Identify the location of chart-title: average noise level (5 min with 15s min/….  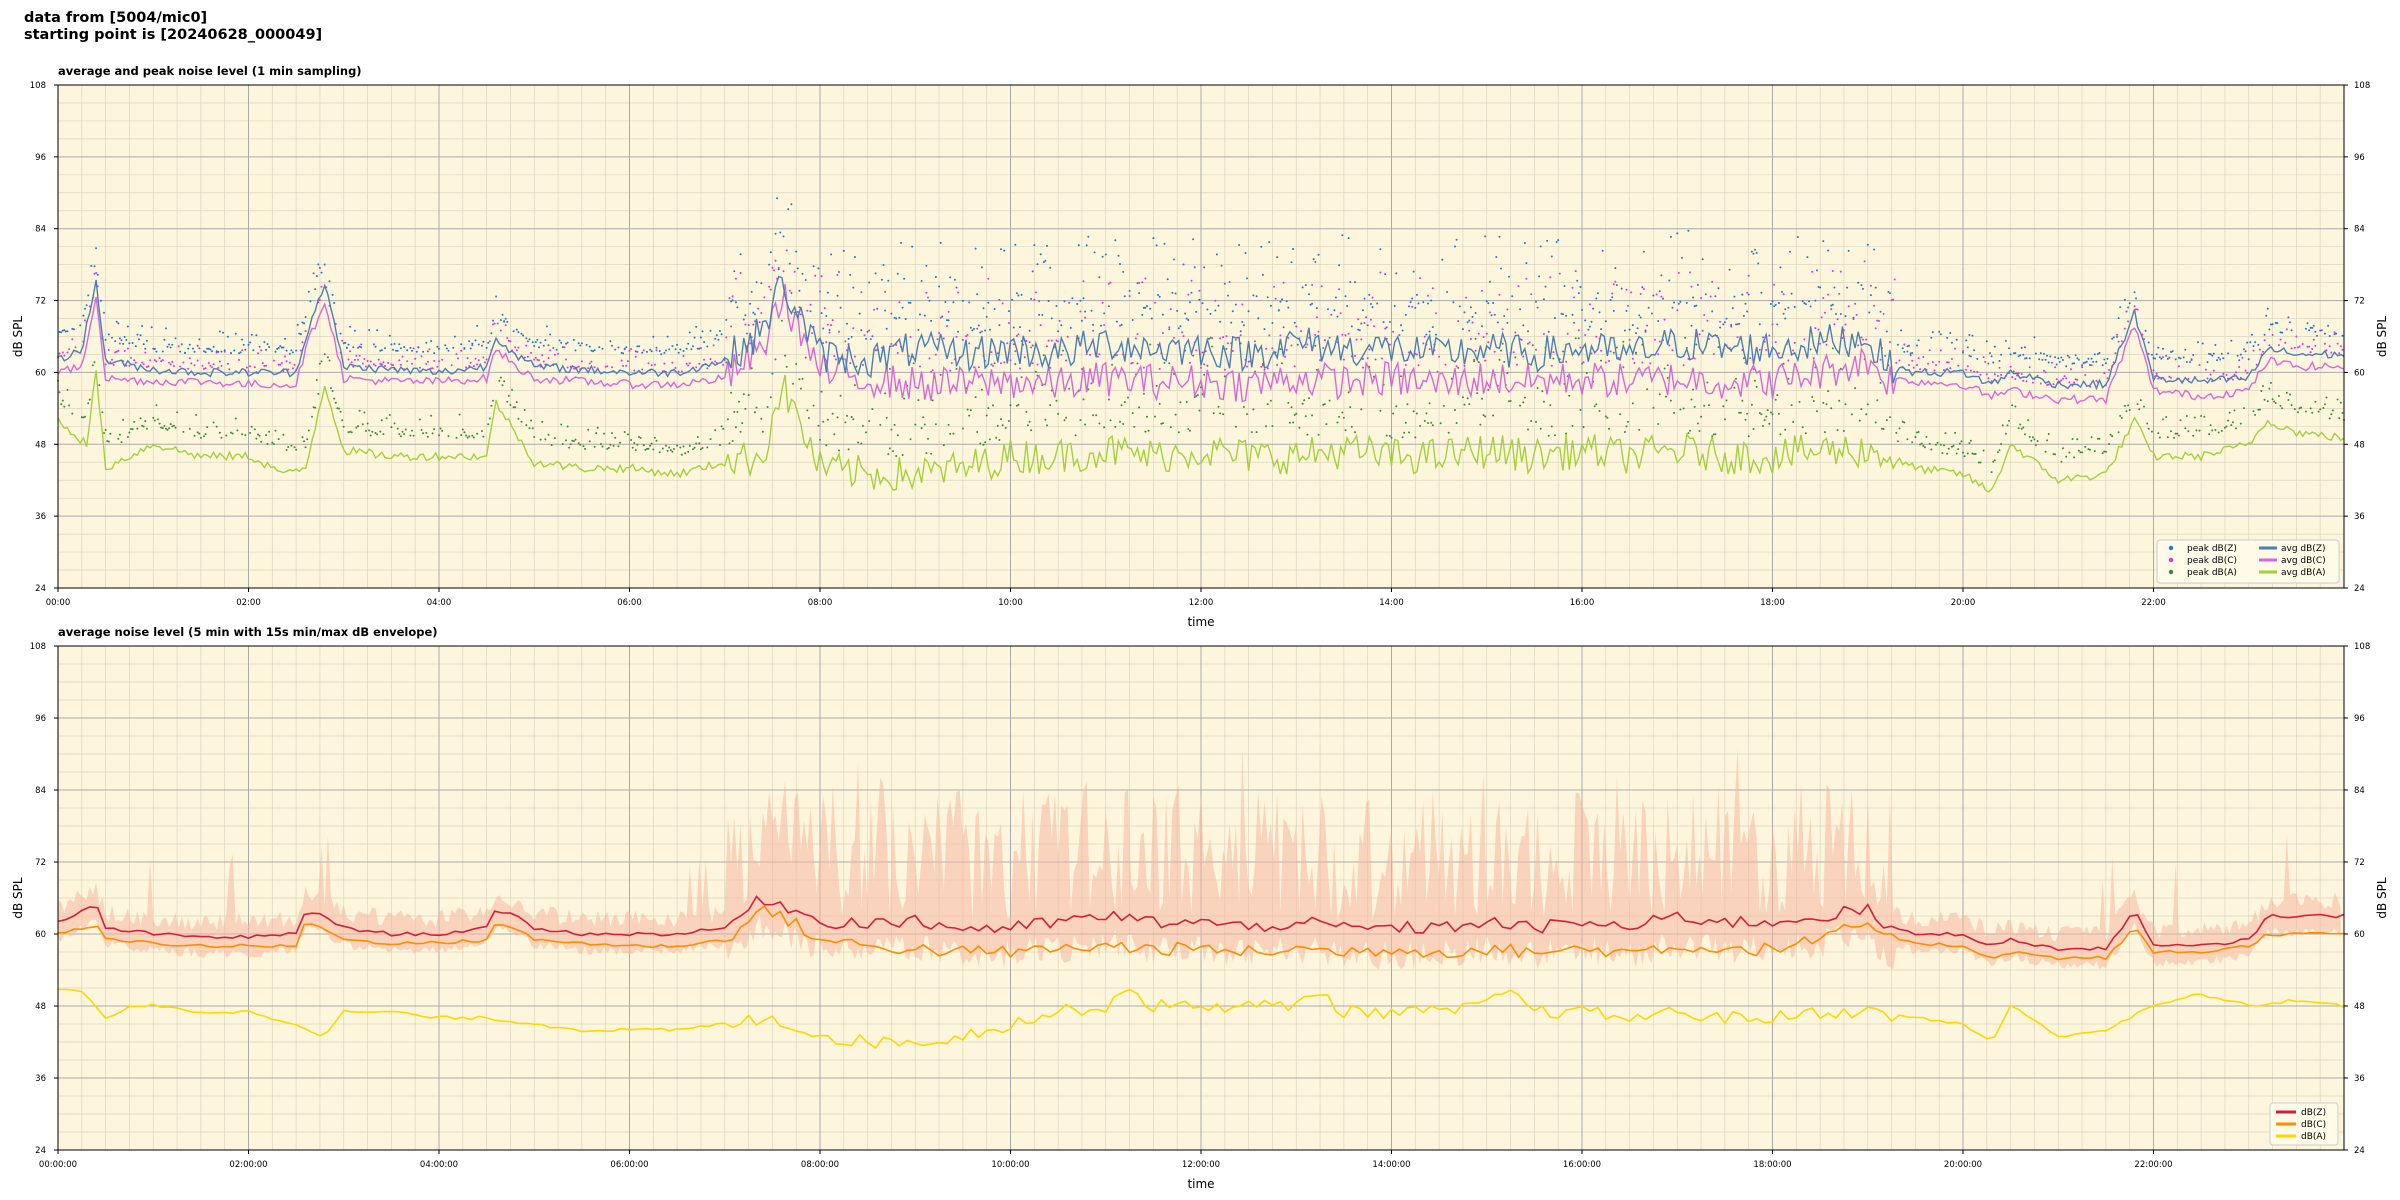
(248, 632).